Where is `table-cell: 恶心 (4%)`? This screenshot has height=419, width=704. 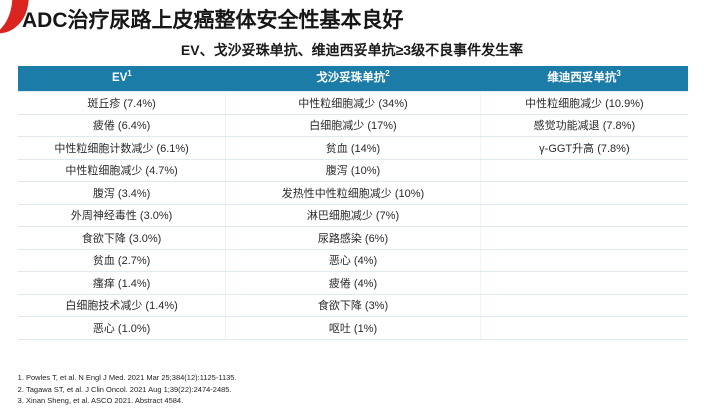 table-cell: 恶心 (4%) is located at coordinates (353, 260).